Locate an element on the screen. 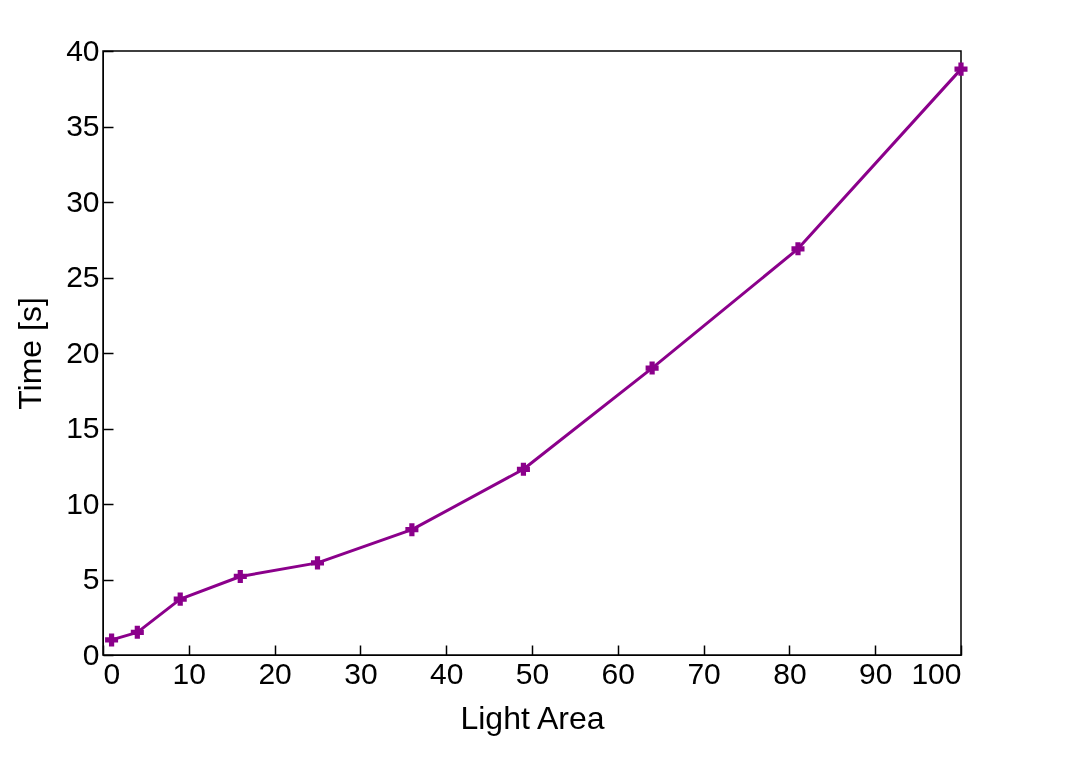  x-tick-label: 80 is located at coordinates (790, 673).